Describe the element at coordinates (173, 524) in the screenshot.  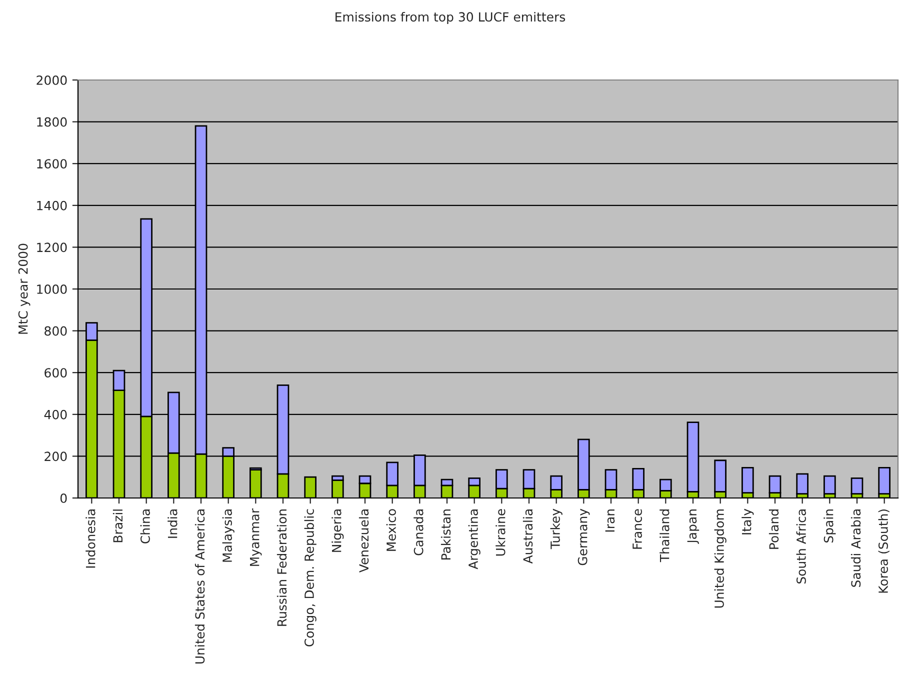
I see `x-tick-label: India` at that location.